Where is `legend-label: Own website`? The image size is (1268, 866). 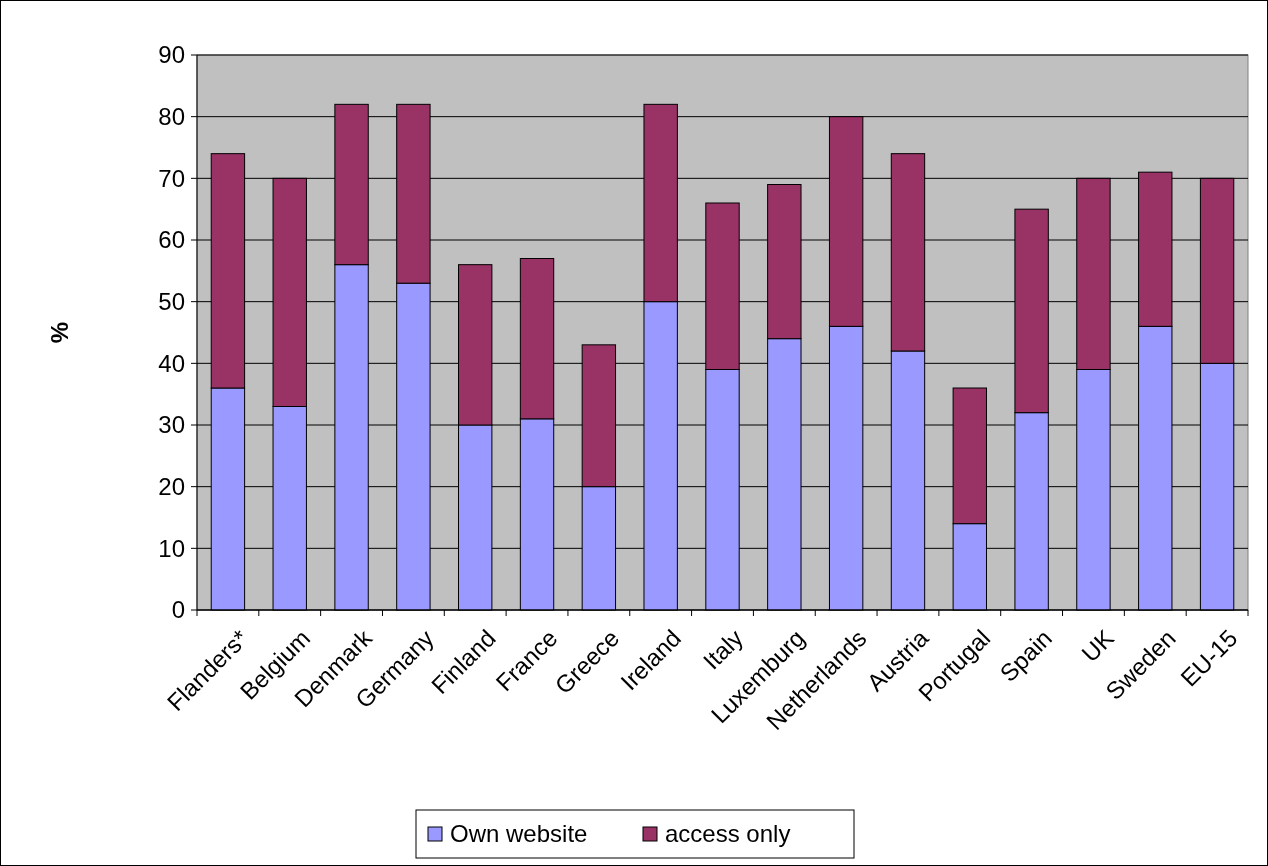 legend-label: Own website is located at coordinates (519, 834).